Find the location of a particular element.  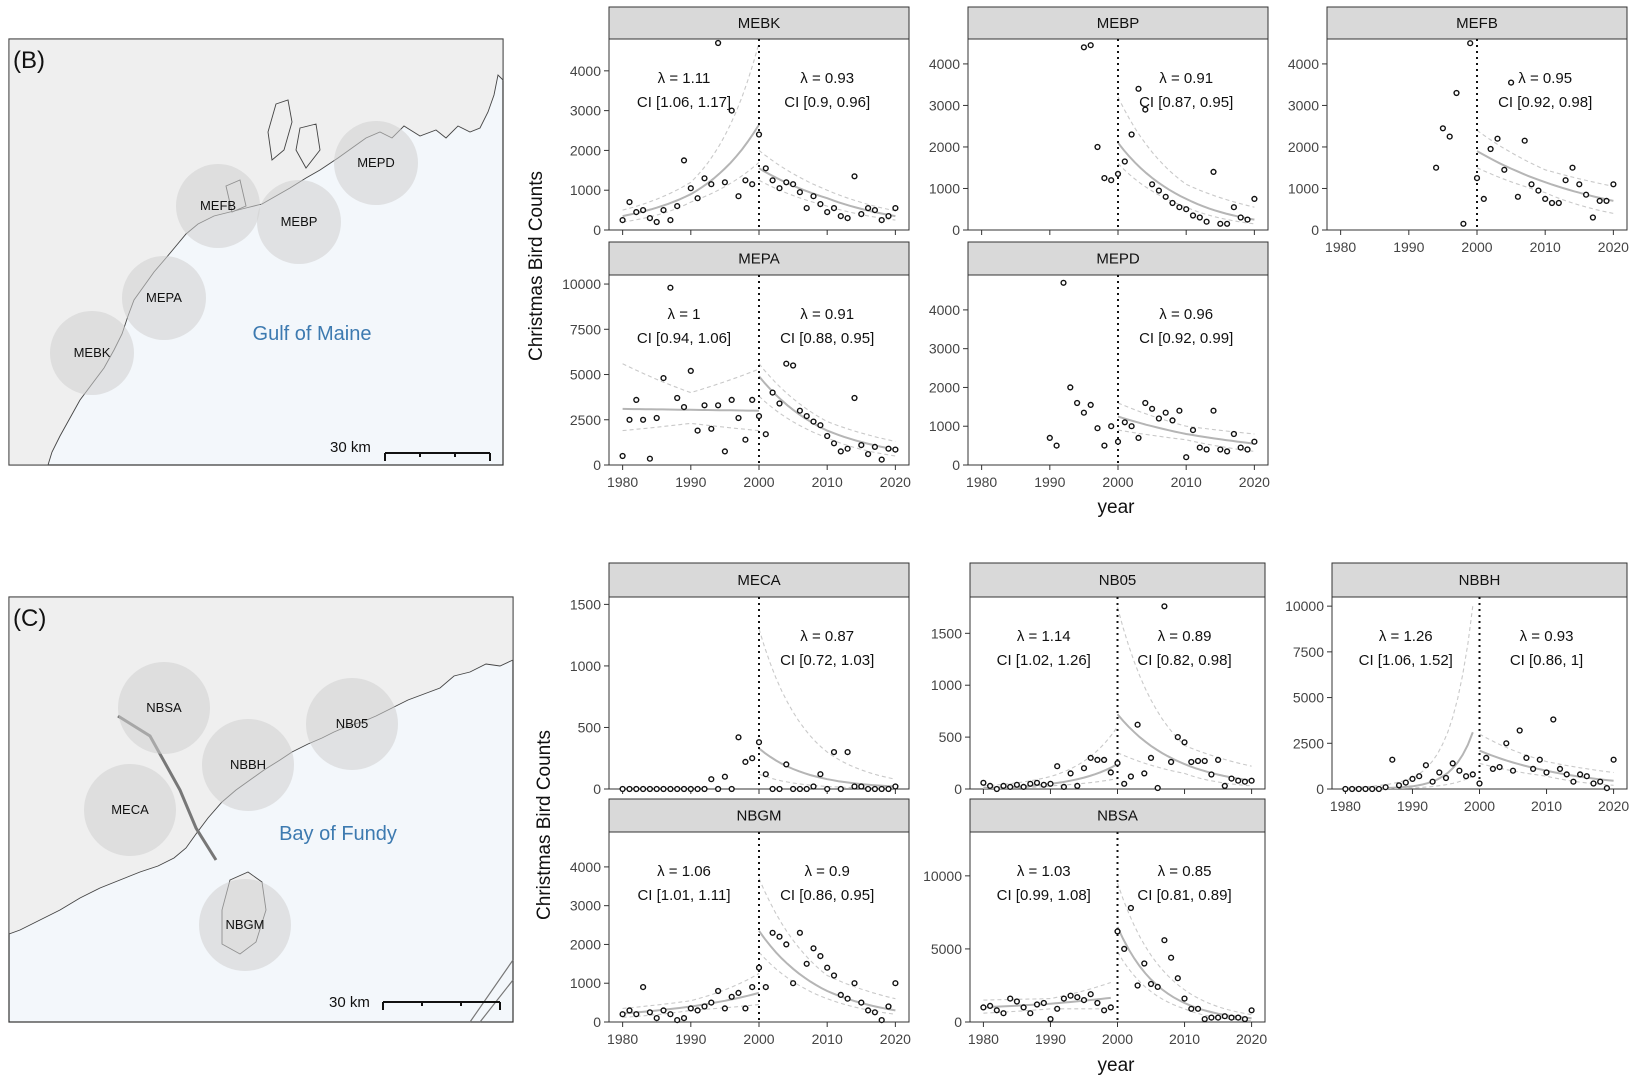

ci-upper-line is located at coordinates (1184, 687).